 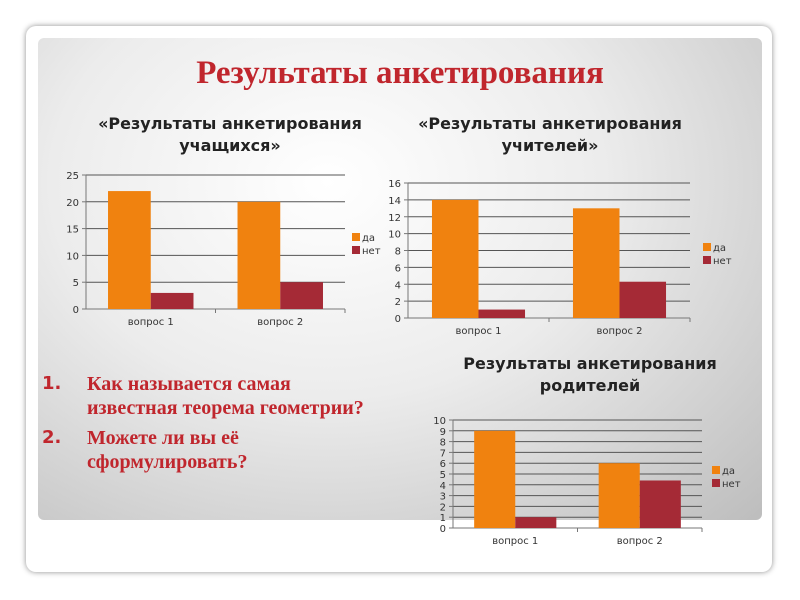 What do you see at coordinates (443, 432) in the screenshot?
I see `y-tick-label: 9` at bounding box center [443, 432].